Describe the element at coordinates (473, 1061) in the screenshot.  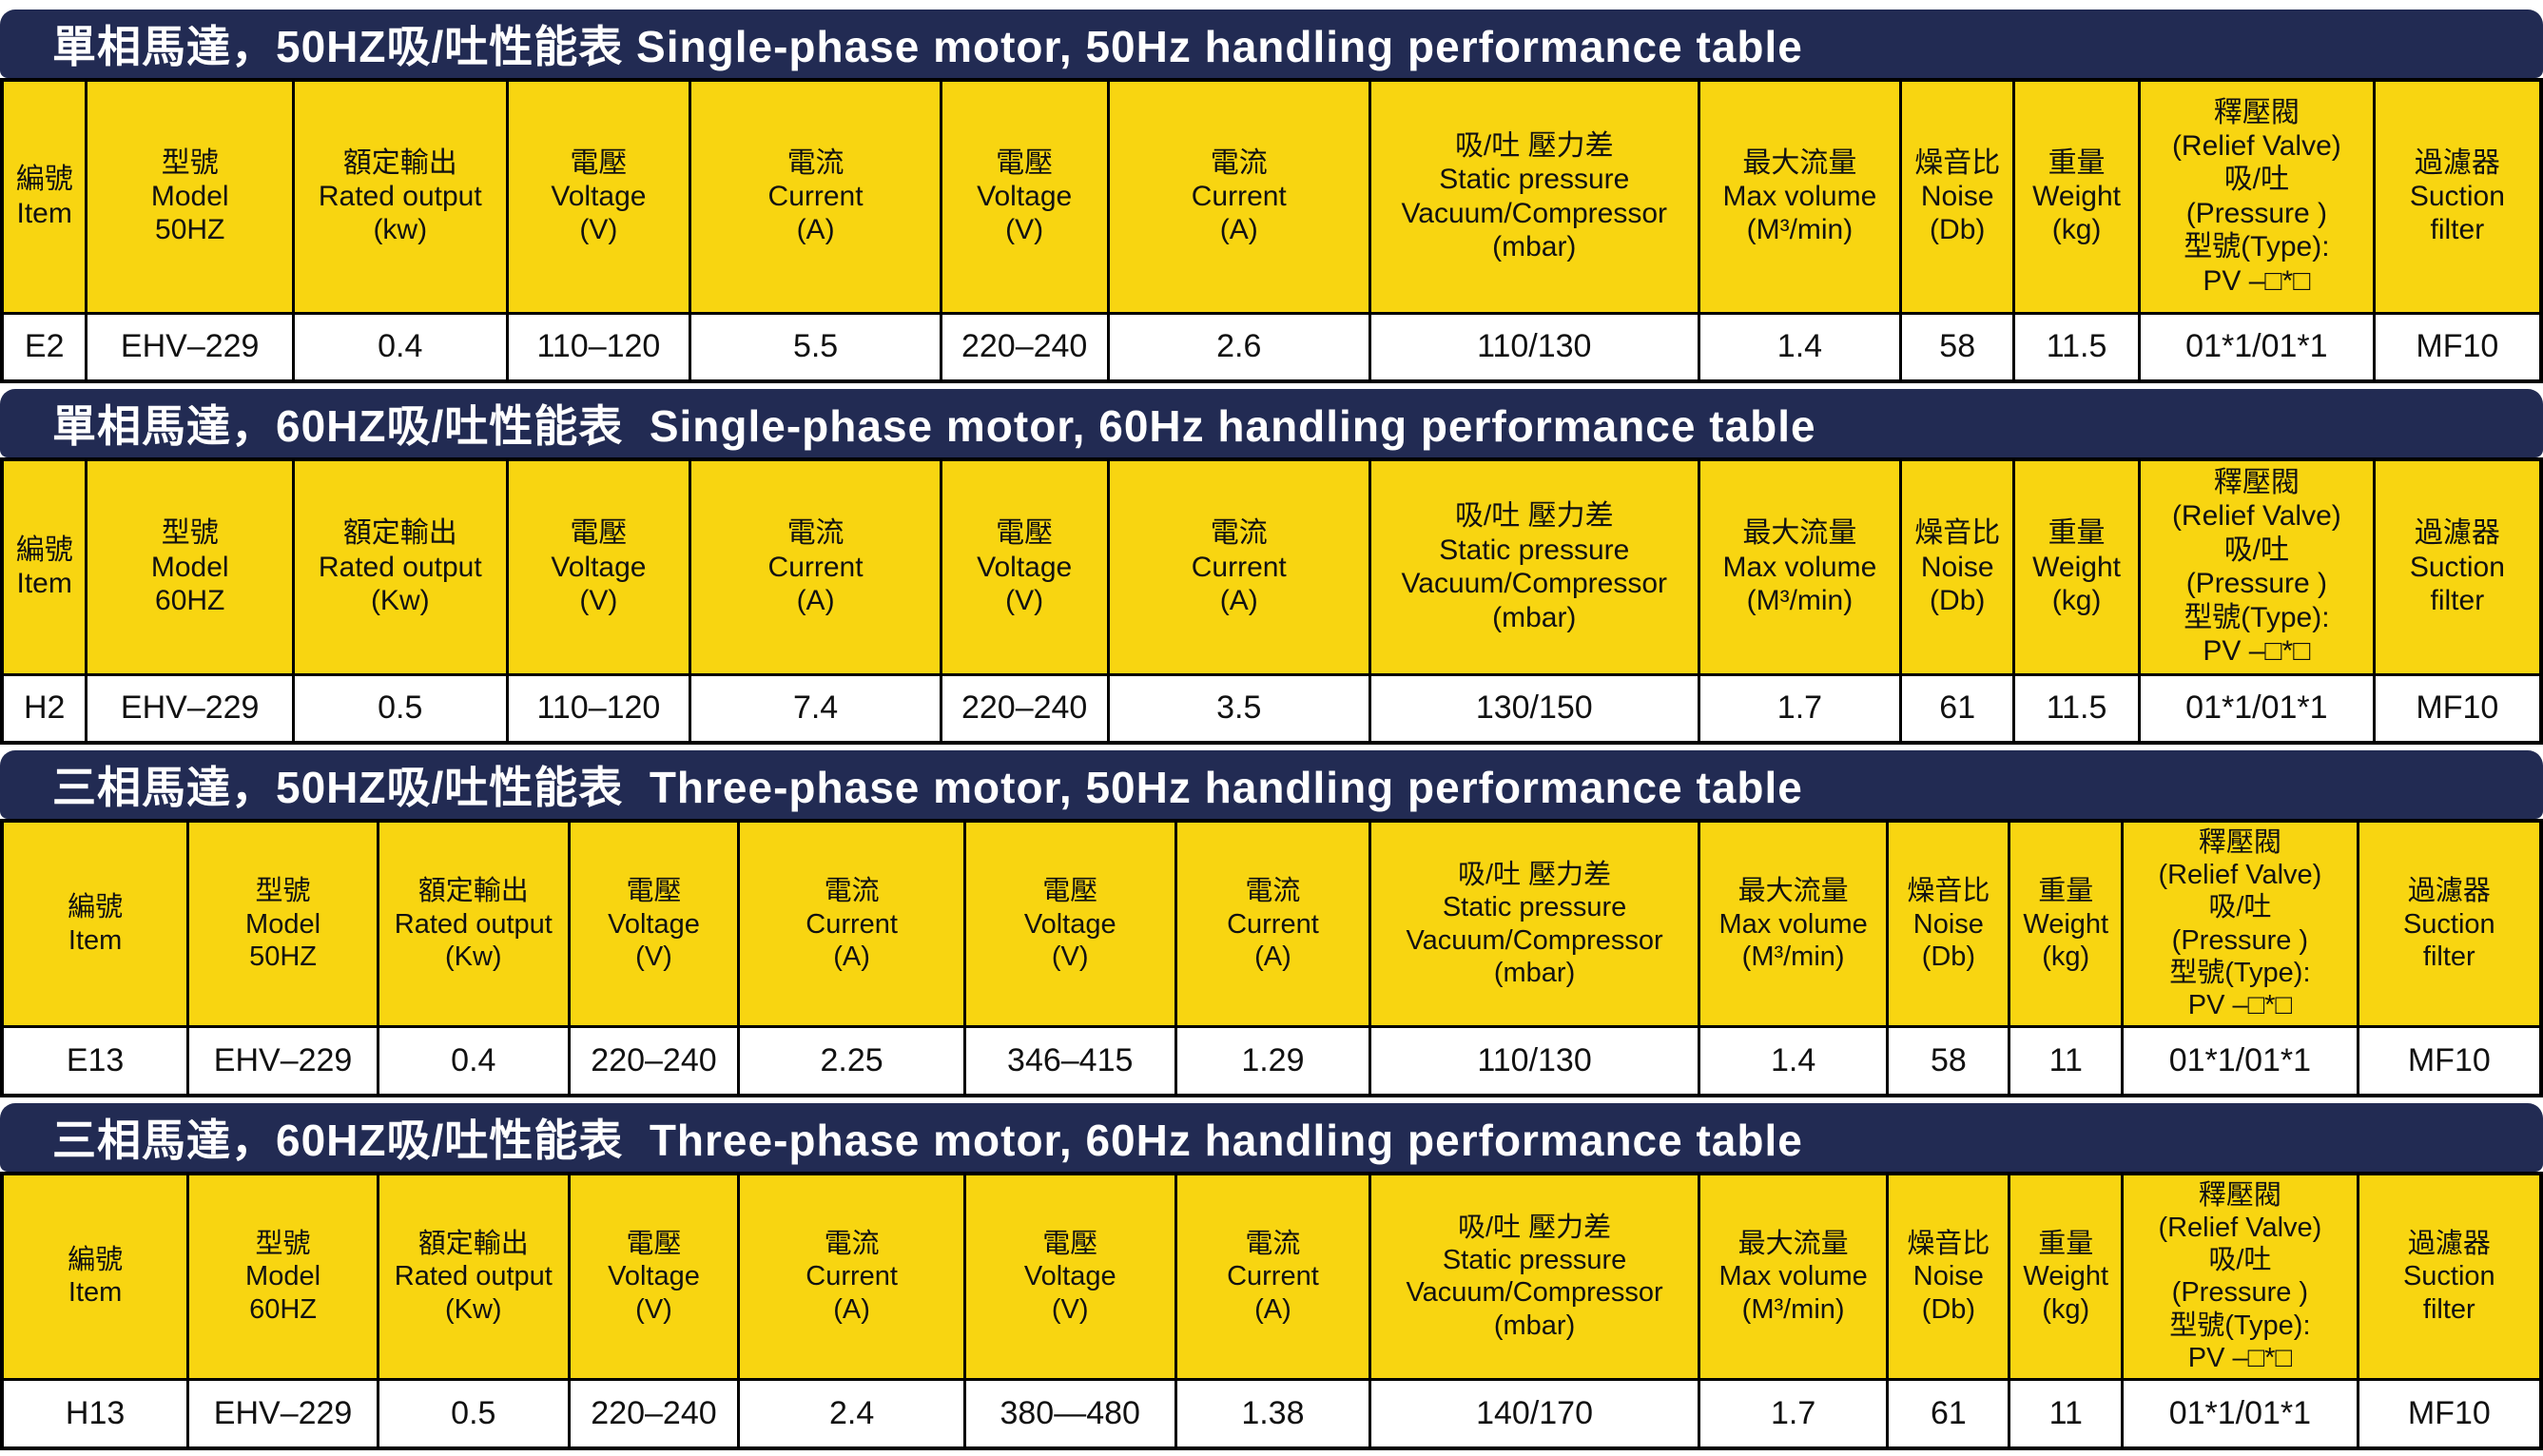
I see `data-cell: 0.4` at that location.